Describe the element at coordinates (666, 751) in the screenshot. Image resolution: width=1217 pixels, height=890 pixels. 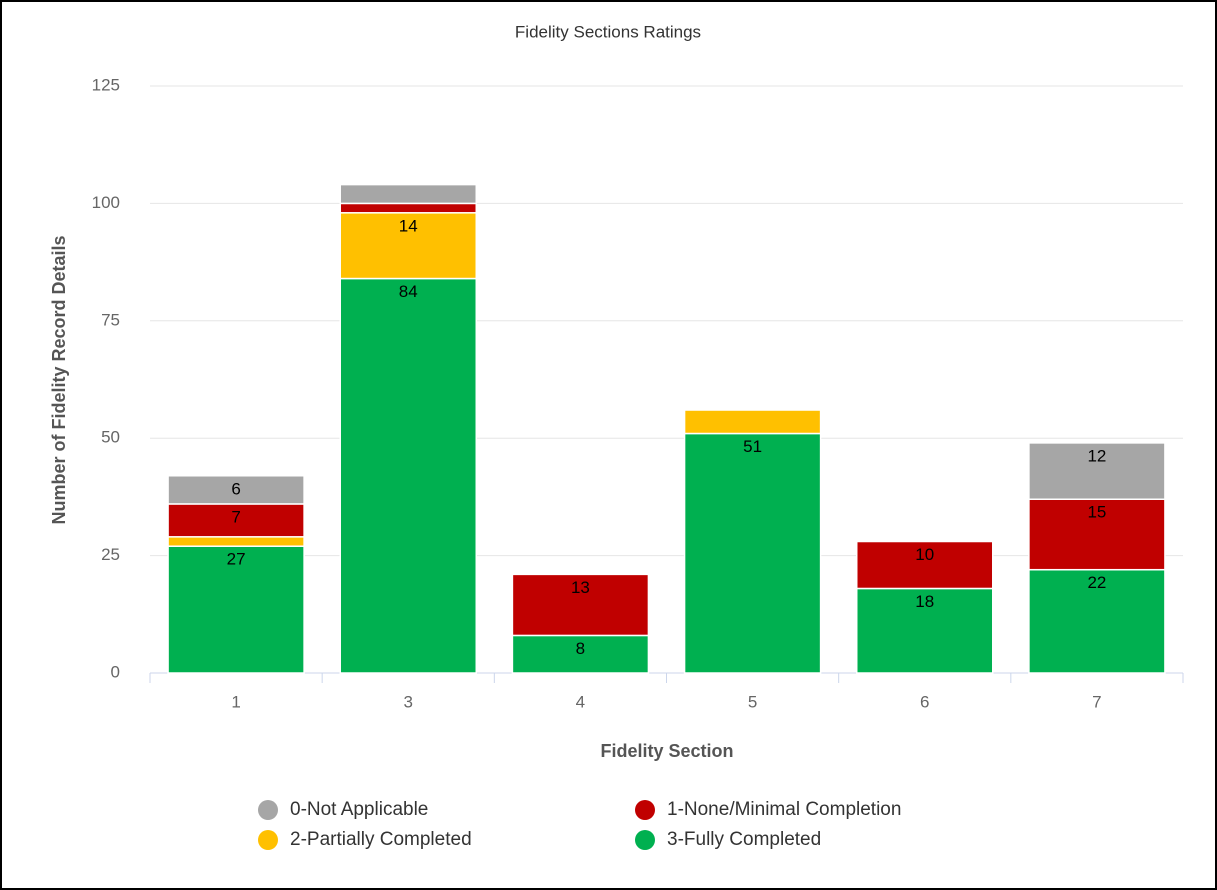
I see `x-axis-title: Fidelity Section` at that location.